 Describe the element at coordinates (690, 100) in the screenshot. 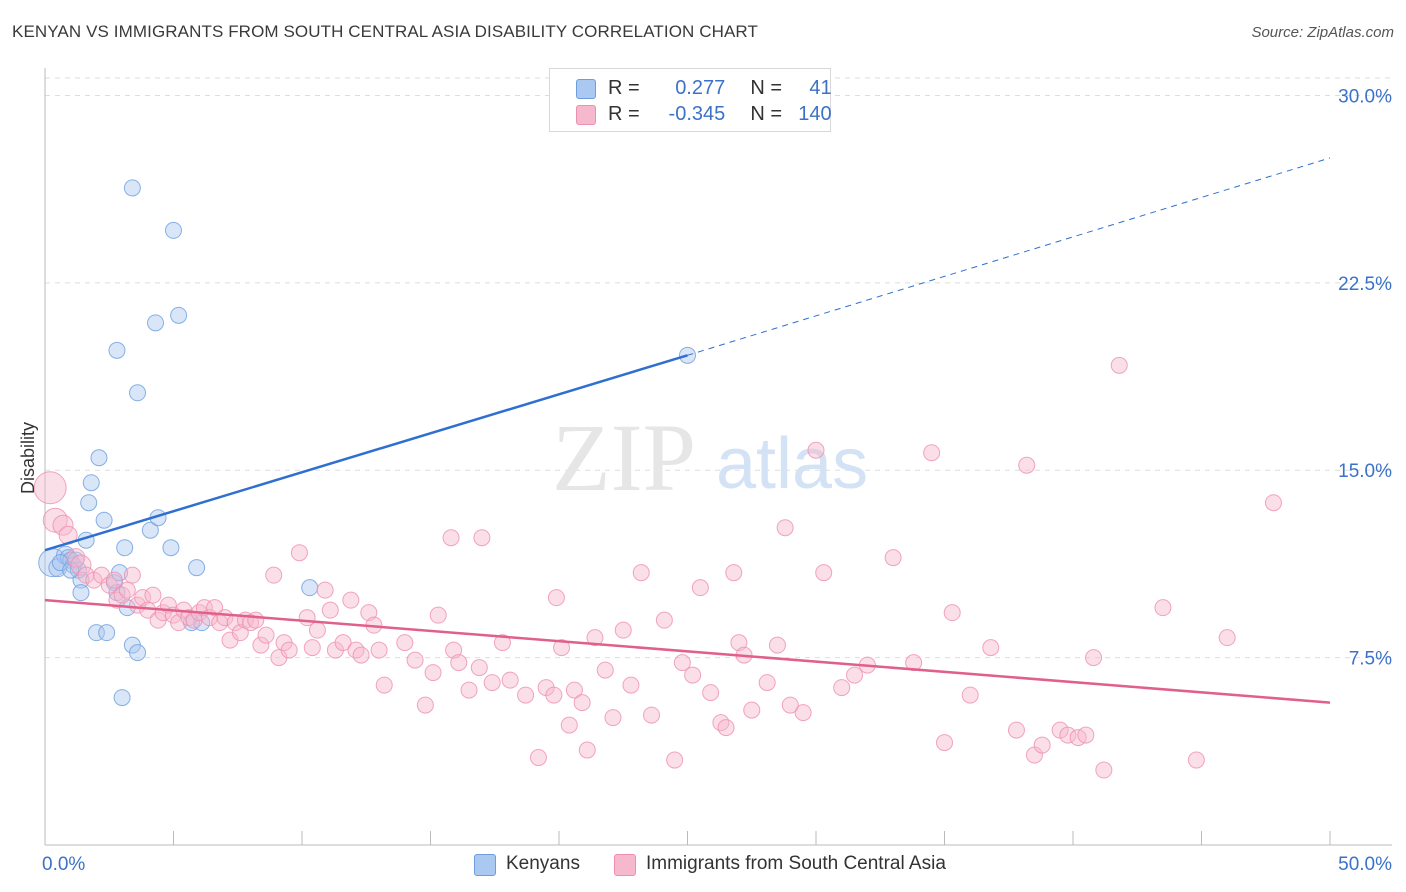

I see `correlation-legend: R = 0.277 N = 41 R = -0.345 N = 140` at that location.